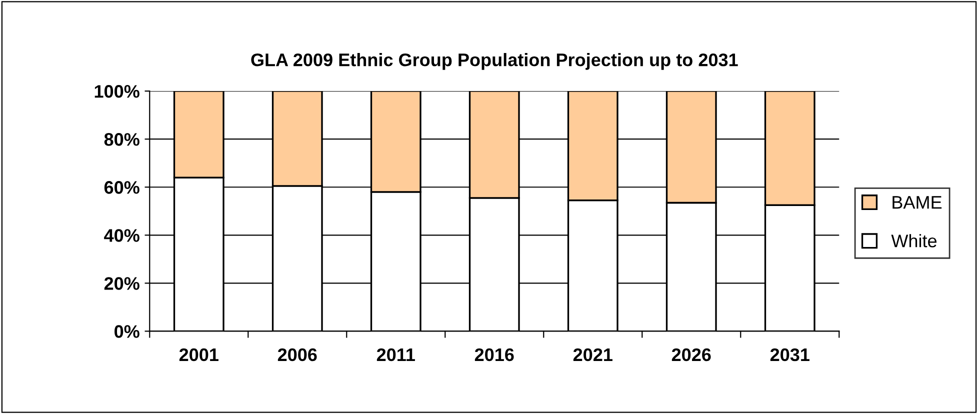 This screenshot has height=414, width=978. What do you see at coordinates (117, 91) in the screenshot?
I see `y-tick-label: 100%` at bounding box center [117, 91].